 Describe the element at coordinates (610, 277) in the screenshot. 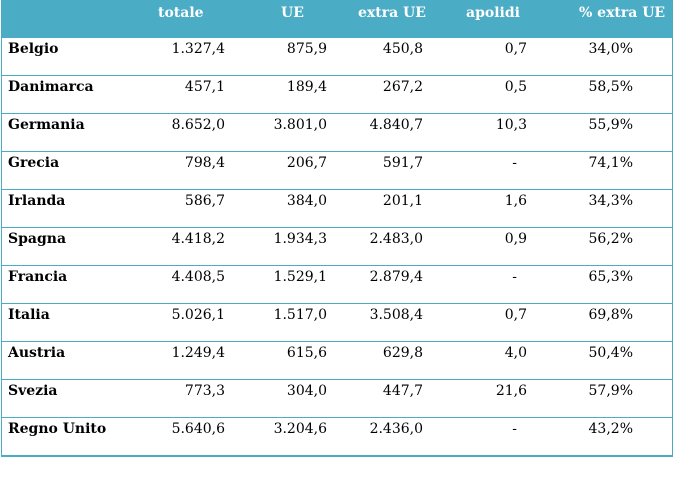

I see `cell-pct-extra-ue: 65,3%` at that location.